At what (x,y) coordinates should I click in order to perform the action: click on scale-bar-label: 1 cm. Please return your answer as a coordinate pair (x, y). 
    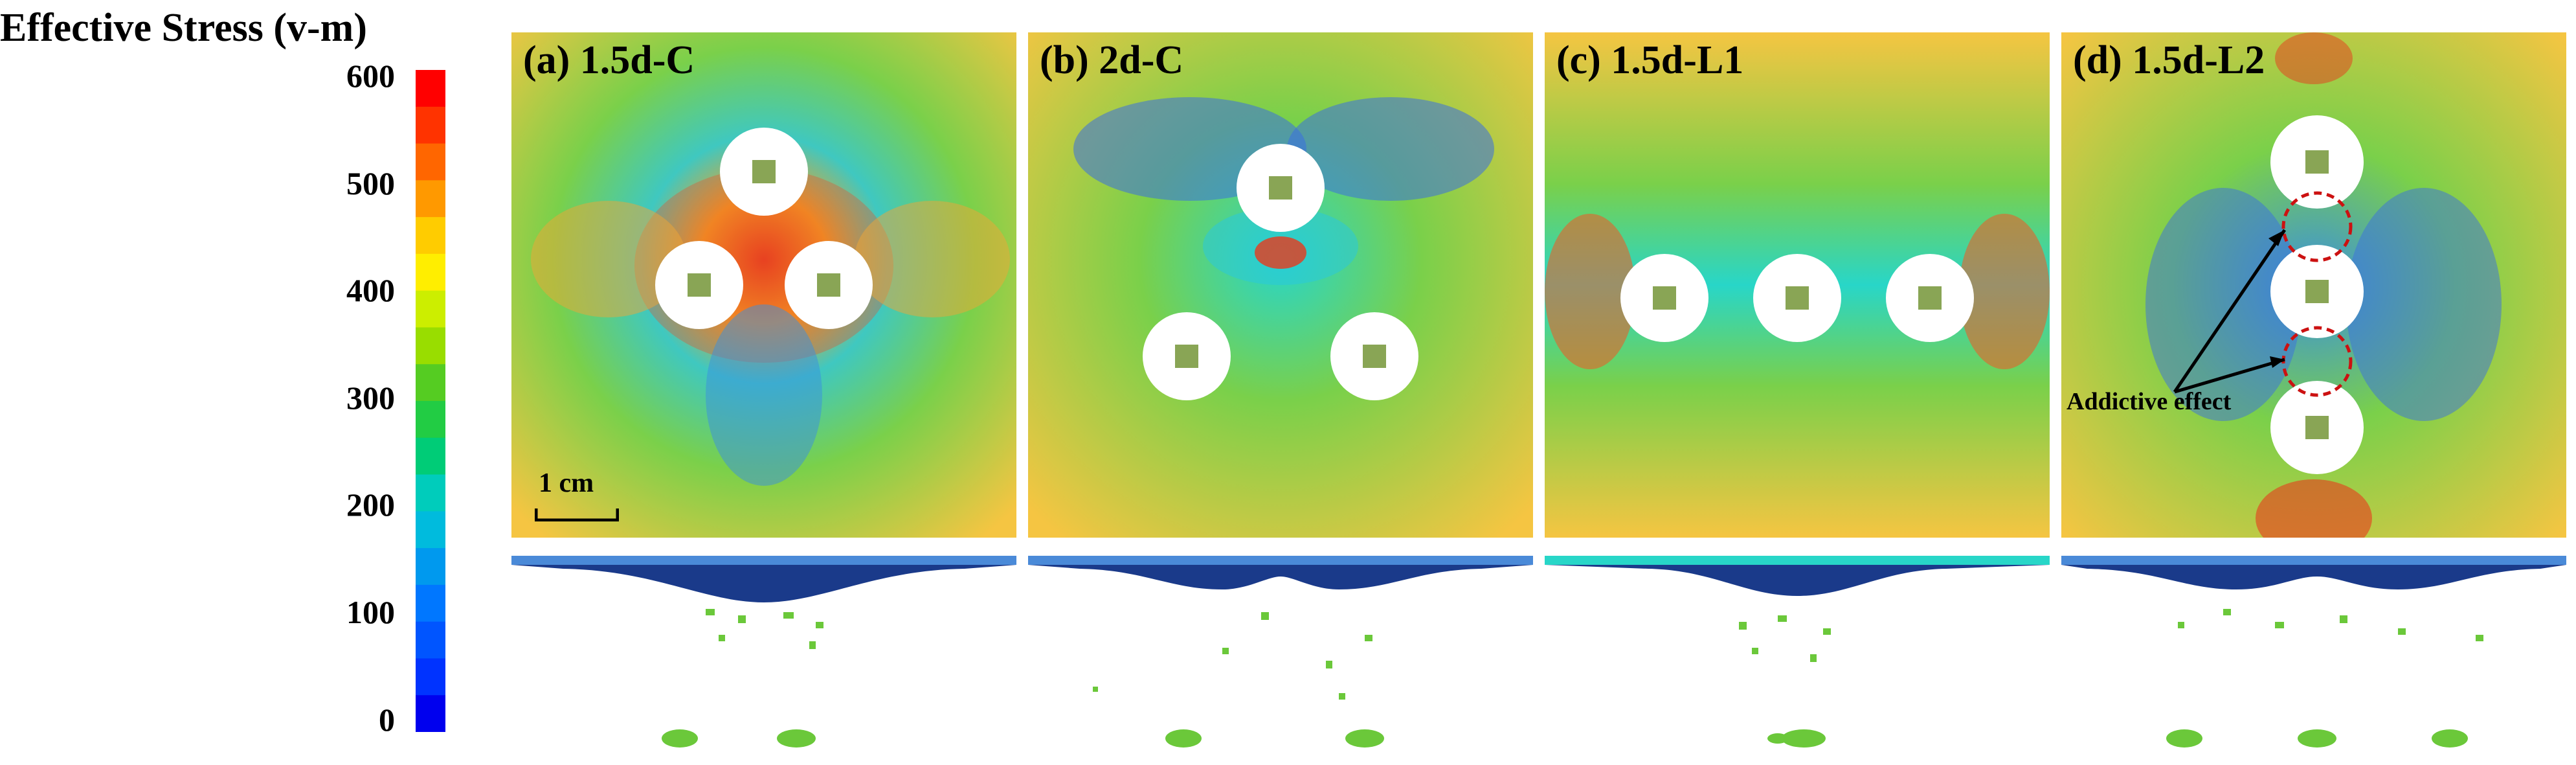
    Looking at the image, I should click on (566, 483).